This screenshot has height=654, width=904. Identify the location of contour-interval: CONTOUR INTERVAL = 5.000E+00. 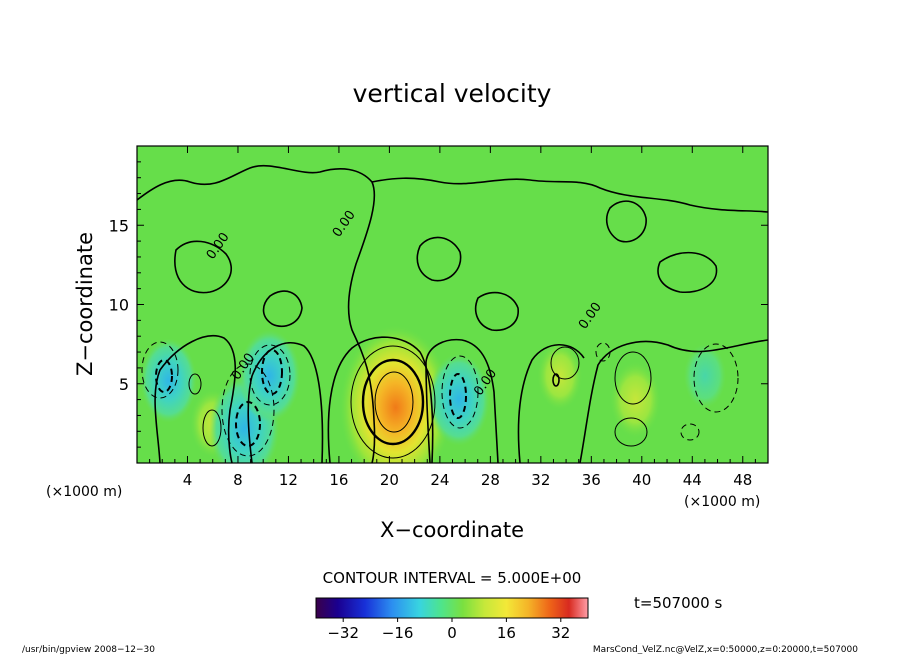
(452, 578).